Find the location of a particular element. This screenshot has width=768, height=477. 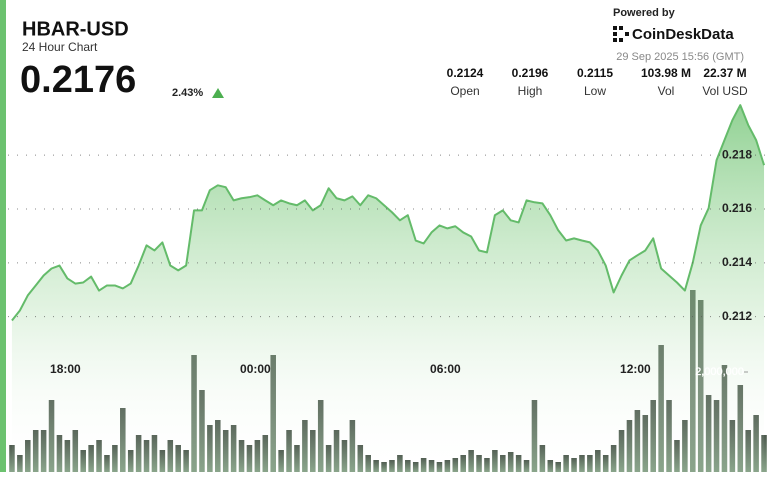

x-tick-label: 18:00 is located at coordinates (65, 369).